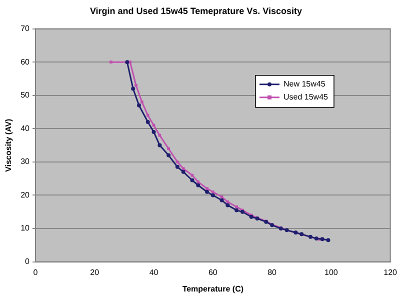 Image resolution: width=400 pixels, height=298 pixels. Describe the element at coordinates (304, 84) in the screenshot. I see `legend-label: New 15w45` at that location.